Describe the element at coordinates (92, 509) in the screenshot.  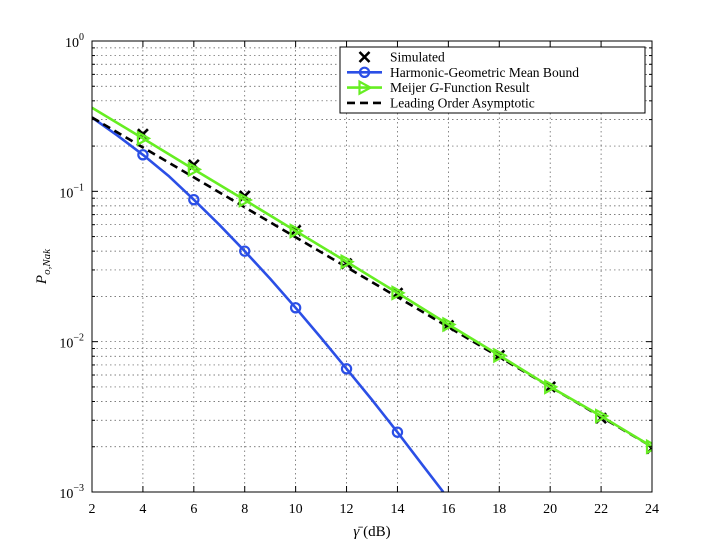
I see `x-tick-label: 2` at that location.